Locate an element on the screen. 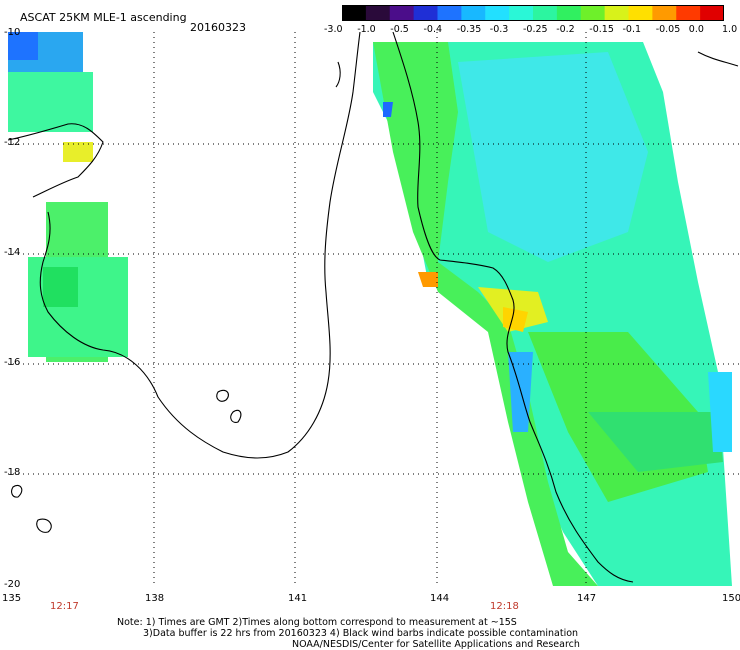 The height and width of the screenshot is (650, 740). lat-label: -12 is located at coordinates (12, 142).